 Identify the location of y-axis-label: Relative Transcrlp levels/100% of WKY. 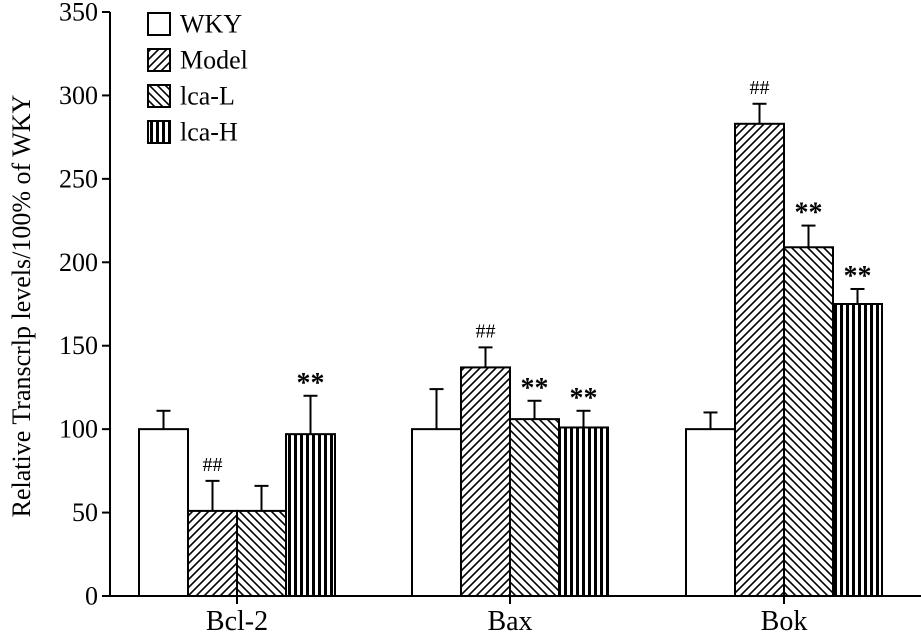
(21, 305).